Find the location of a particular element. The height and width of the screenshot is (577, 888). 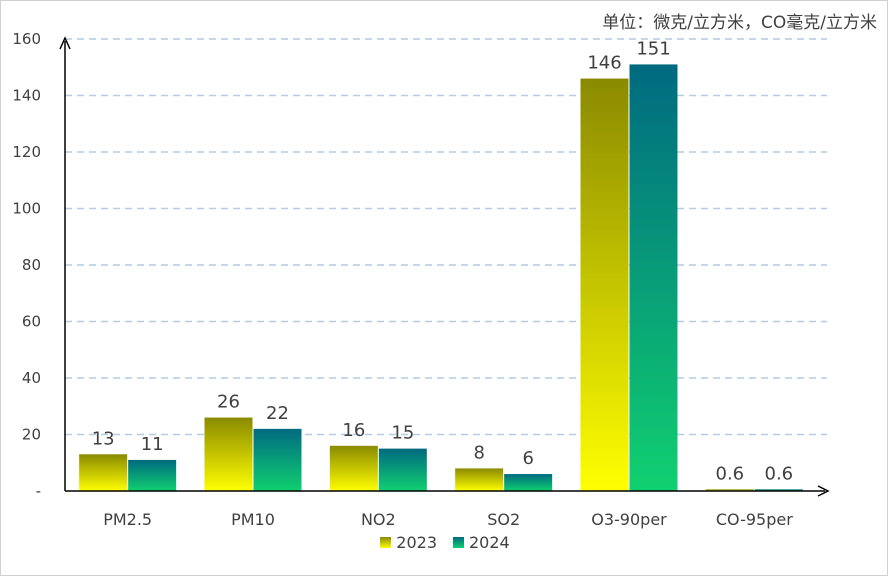

x-category-label: NO2 is located at coordinates (378, 519).